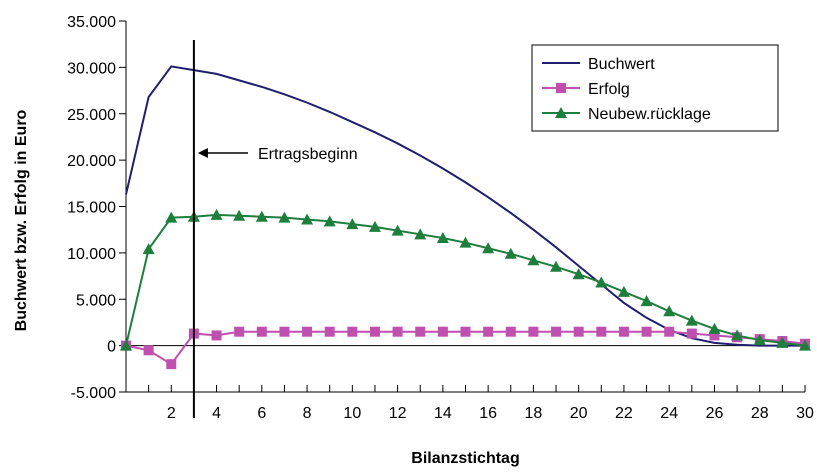 Image resolution: width=817 pixels, height=472 pixels. What do you see at coordinates (91, 161) in the screenshot?
I see `y-tick-label: 20.000` at bounding box center [91, 161].